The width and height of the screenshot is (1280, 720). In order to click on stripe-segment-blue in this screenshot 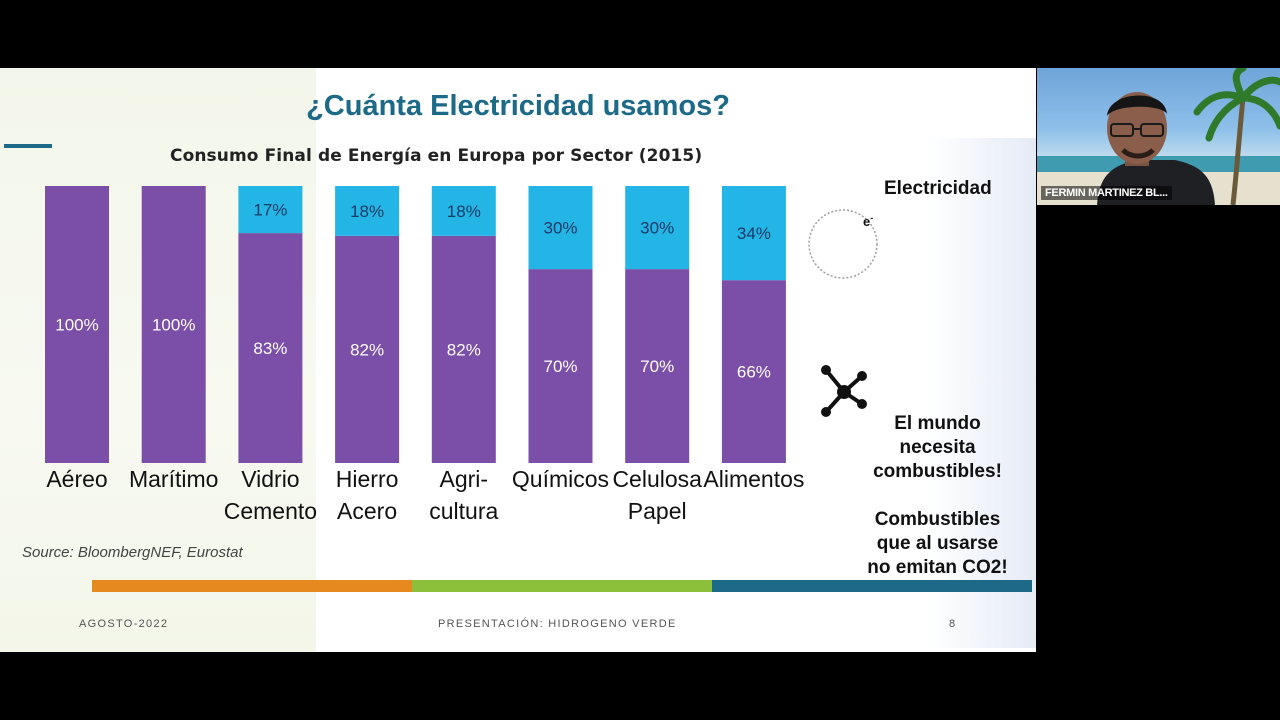, I will do `click(872, 586)`.